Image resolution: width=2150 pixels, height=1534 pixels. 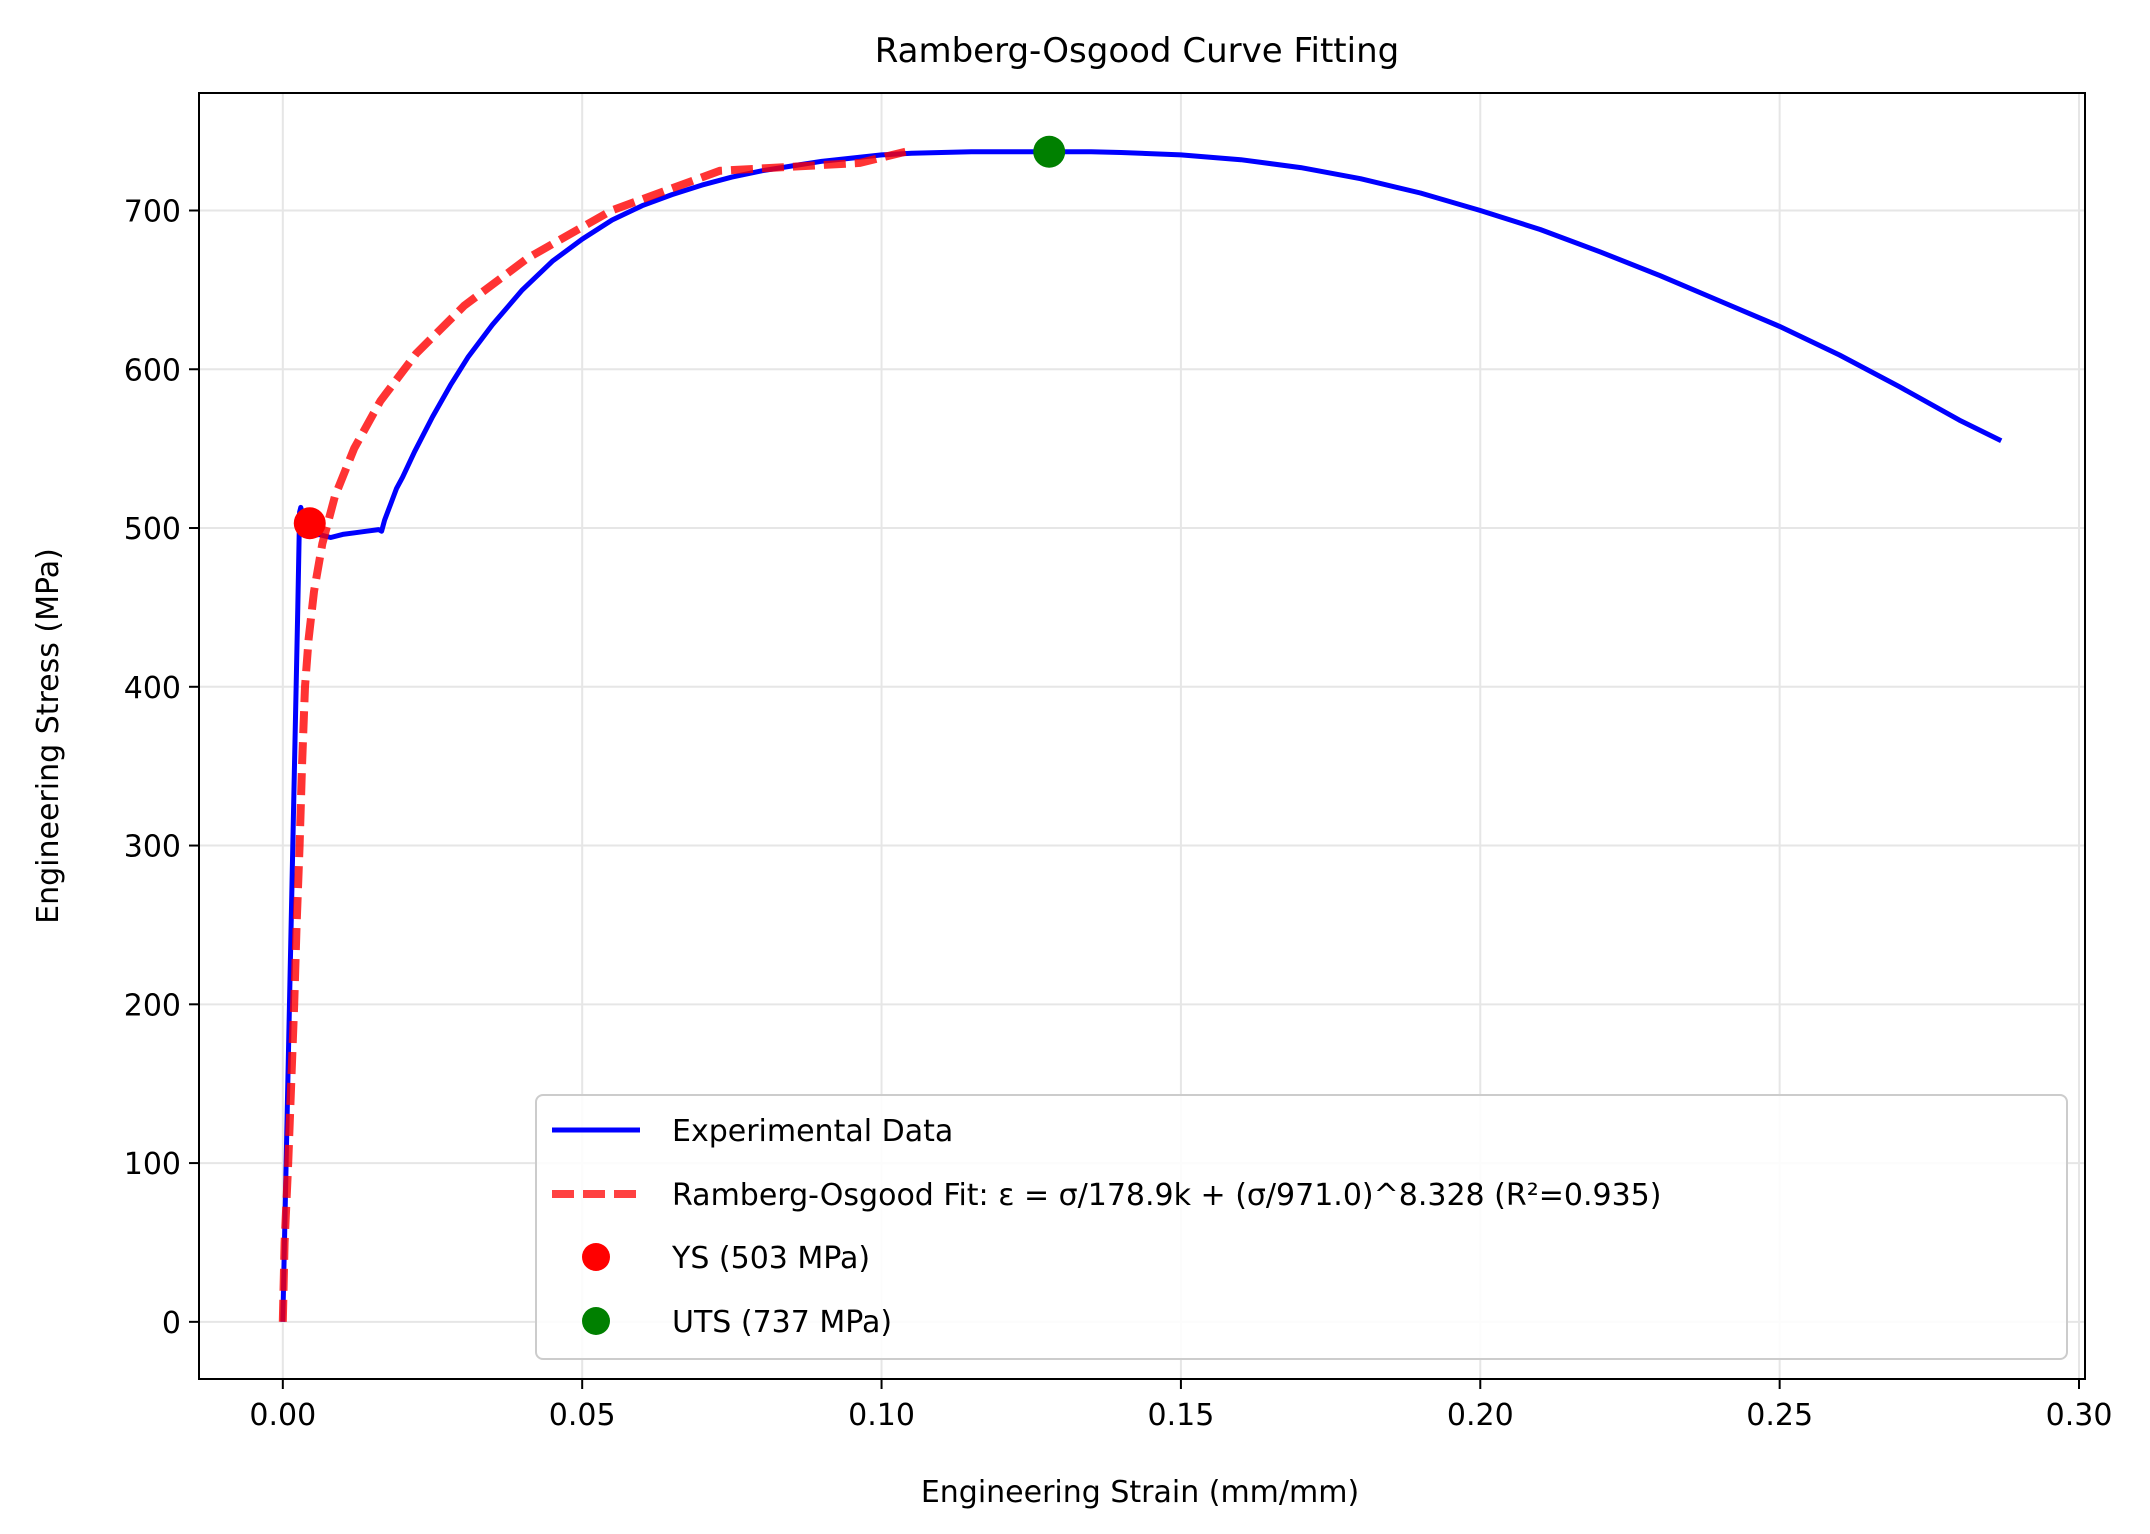 What do you see at coordinates (1137, 51) in the screenshot?
I see `chart-title: Ramberg-Osgood Curve Fitting` at bounding box center [1137, 51].